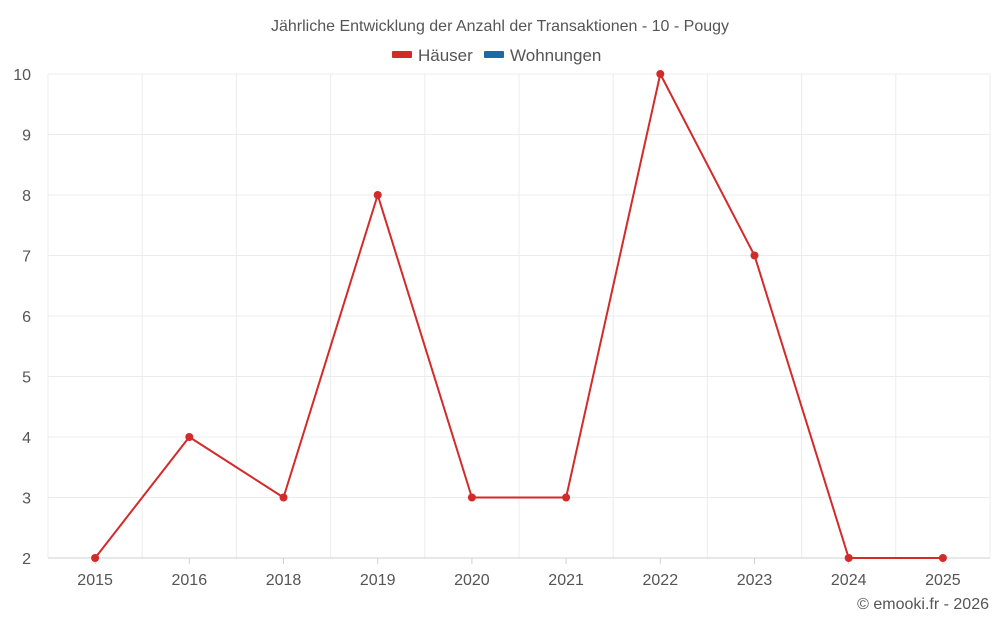 This screenshot has width=1000, height=625. I want to click on credit-text: © emooki.fr - 2026, so click(923, 604).